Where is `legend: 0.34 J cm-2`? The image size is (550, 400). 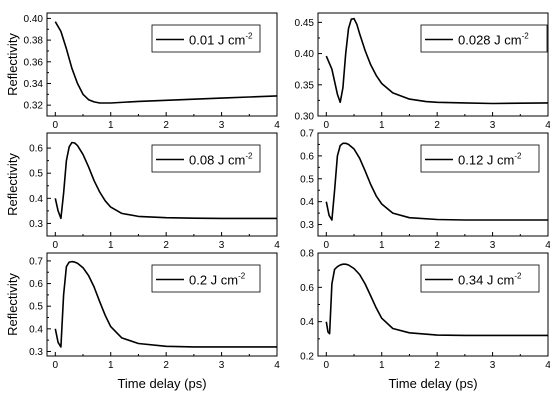 legend: 0.34 J cm-2 is located at coordinates (480, 278).